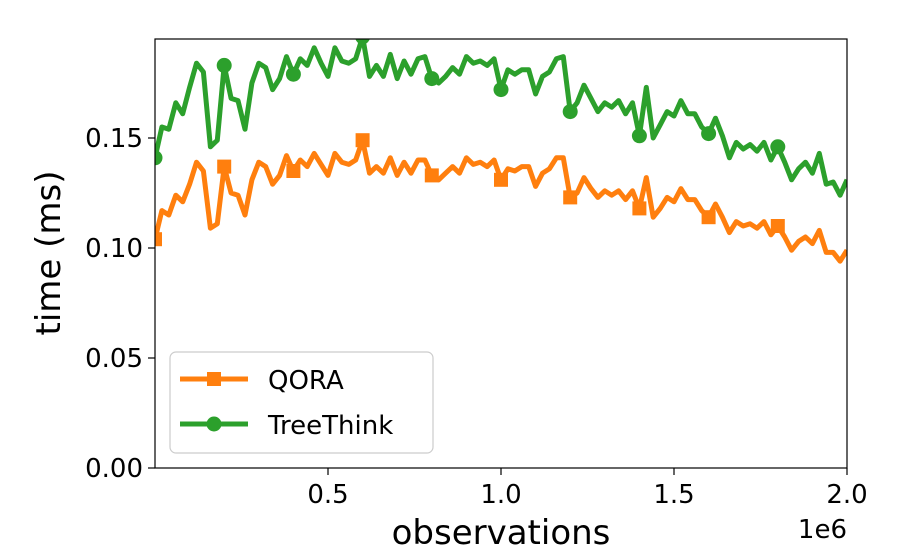 This screenshot has height=558, width=914. I want to click on legend-marker-qora, so click(214, 379).